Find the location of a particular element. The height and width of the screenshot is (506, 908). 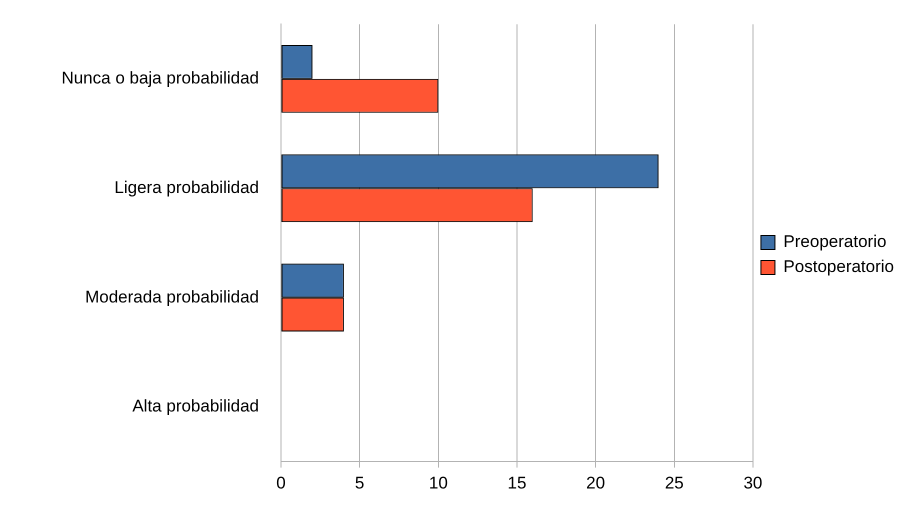

x-tick-label: 20 is located at coordinates (596, 482).